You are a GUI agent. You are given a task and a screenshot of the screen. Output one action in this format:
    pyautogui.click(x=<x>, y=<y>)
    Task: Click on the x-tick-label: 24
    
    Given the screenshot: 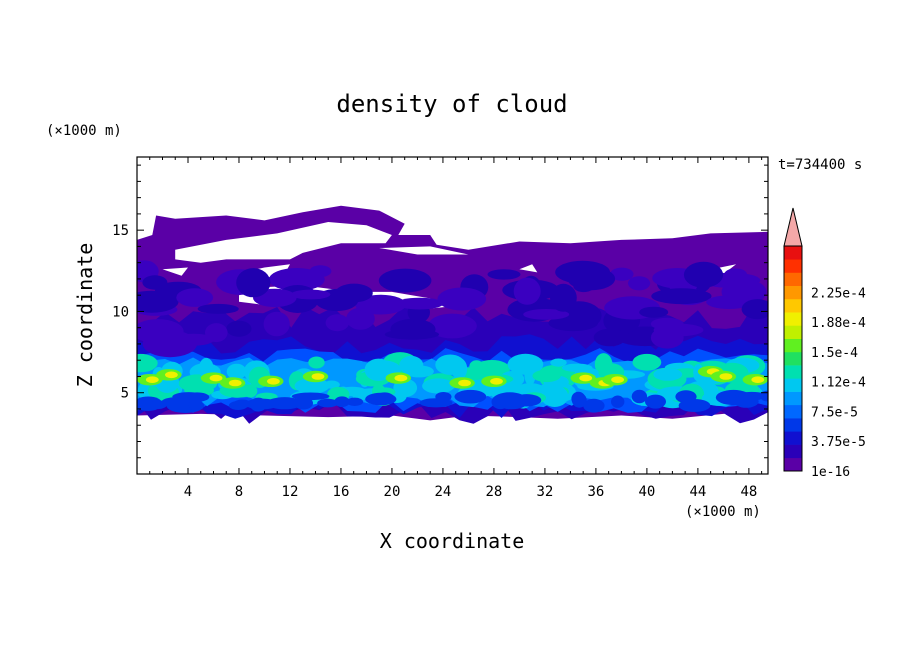 What is the action you would take?
    pyautogui.click(x=443, y=492)
    